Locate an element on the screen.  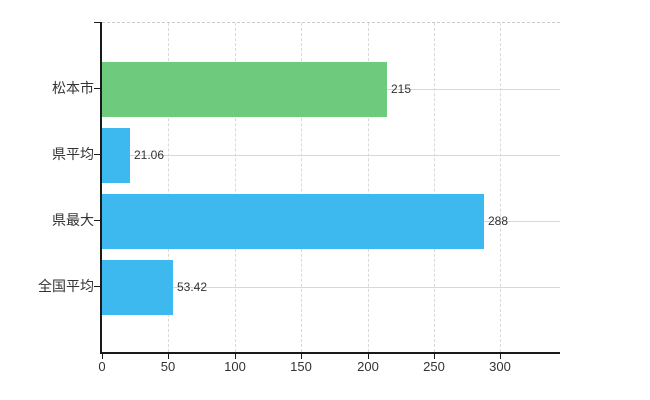
x-tick-label: 300 is located at coordinates (500, 366).